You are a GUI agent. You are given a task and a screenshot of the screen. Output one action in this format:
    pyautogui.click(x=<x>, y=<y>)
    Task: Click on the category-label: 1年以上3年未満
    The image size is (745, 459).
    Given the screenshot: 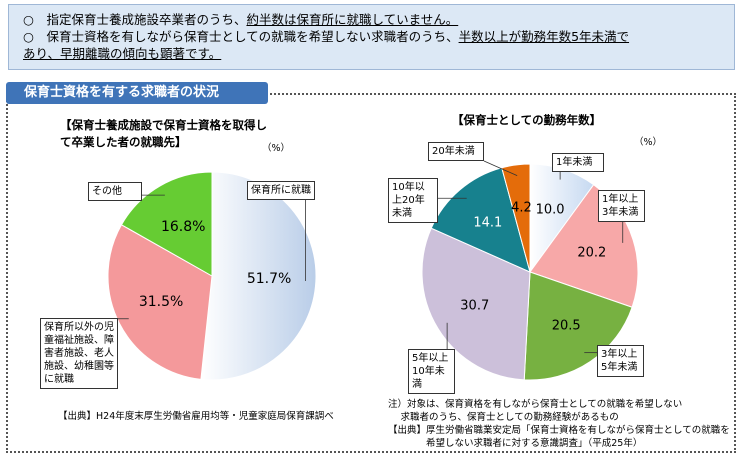 What is the action you would take?
    pyautogui.click(x=621, y=206)
    